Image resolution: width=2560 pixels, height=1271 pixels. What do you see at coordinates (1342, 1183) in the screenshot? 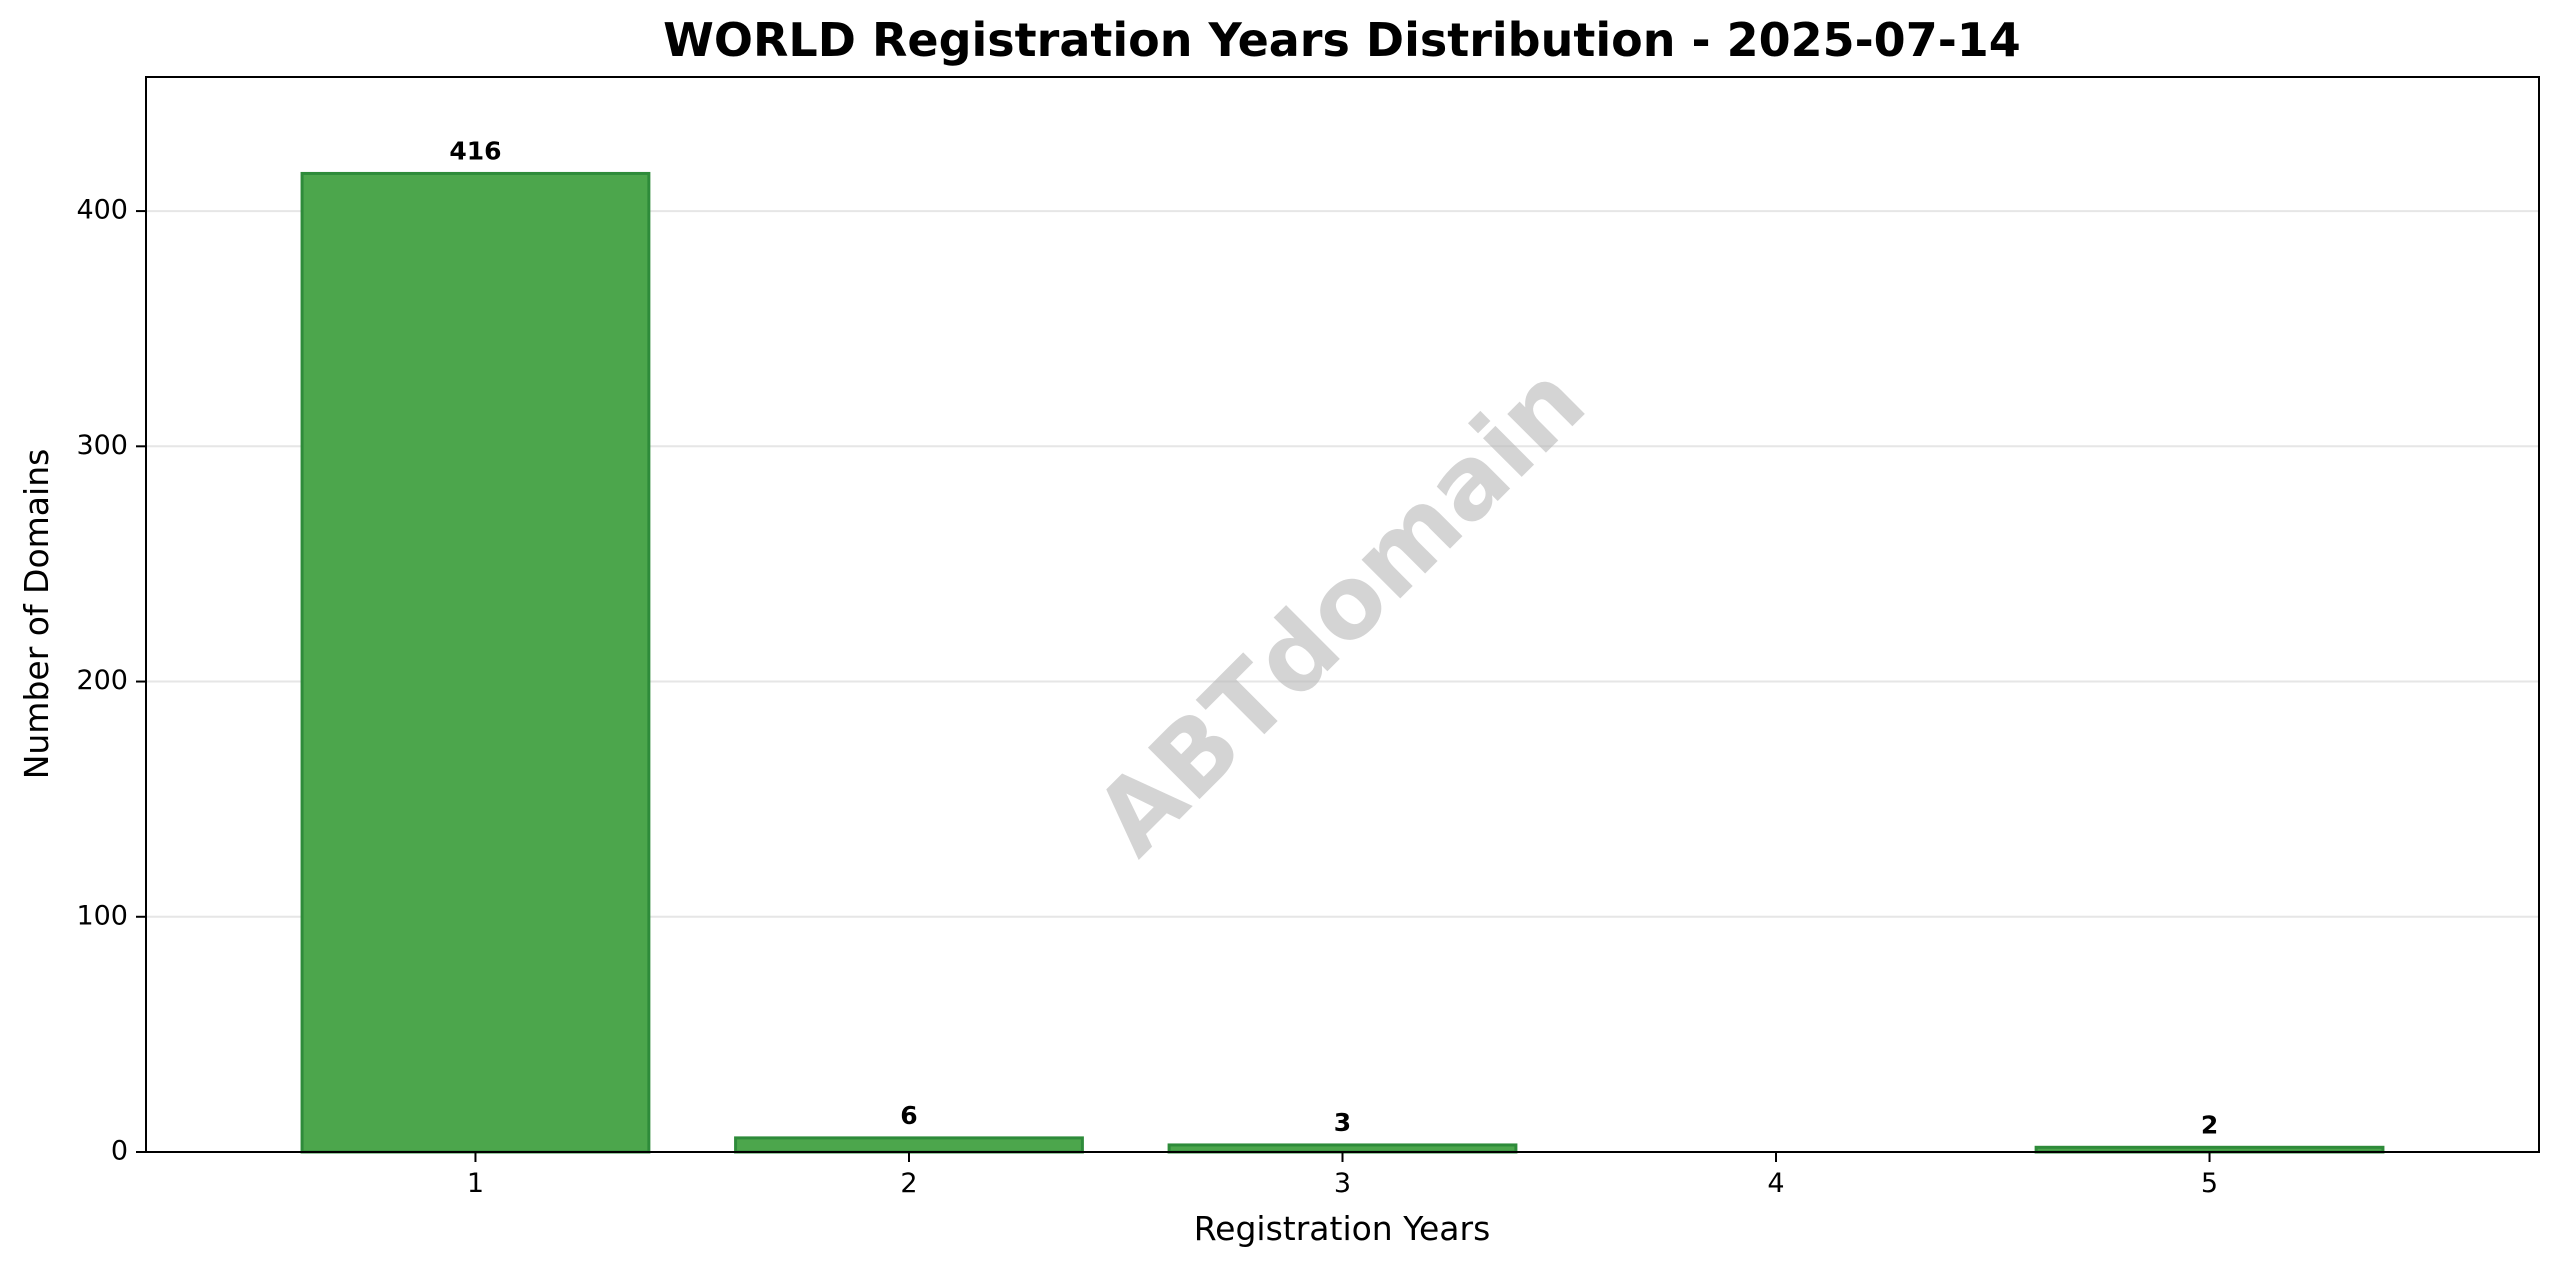
I see `x-tick-label-3: 3` at bounding box center [1342, 1183].